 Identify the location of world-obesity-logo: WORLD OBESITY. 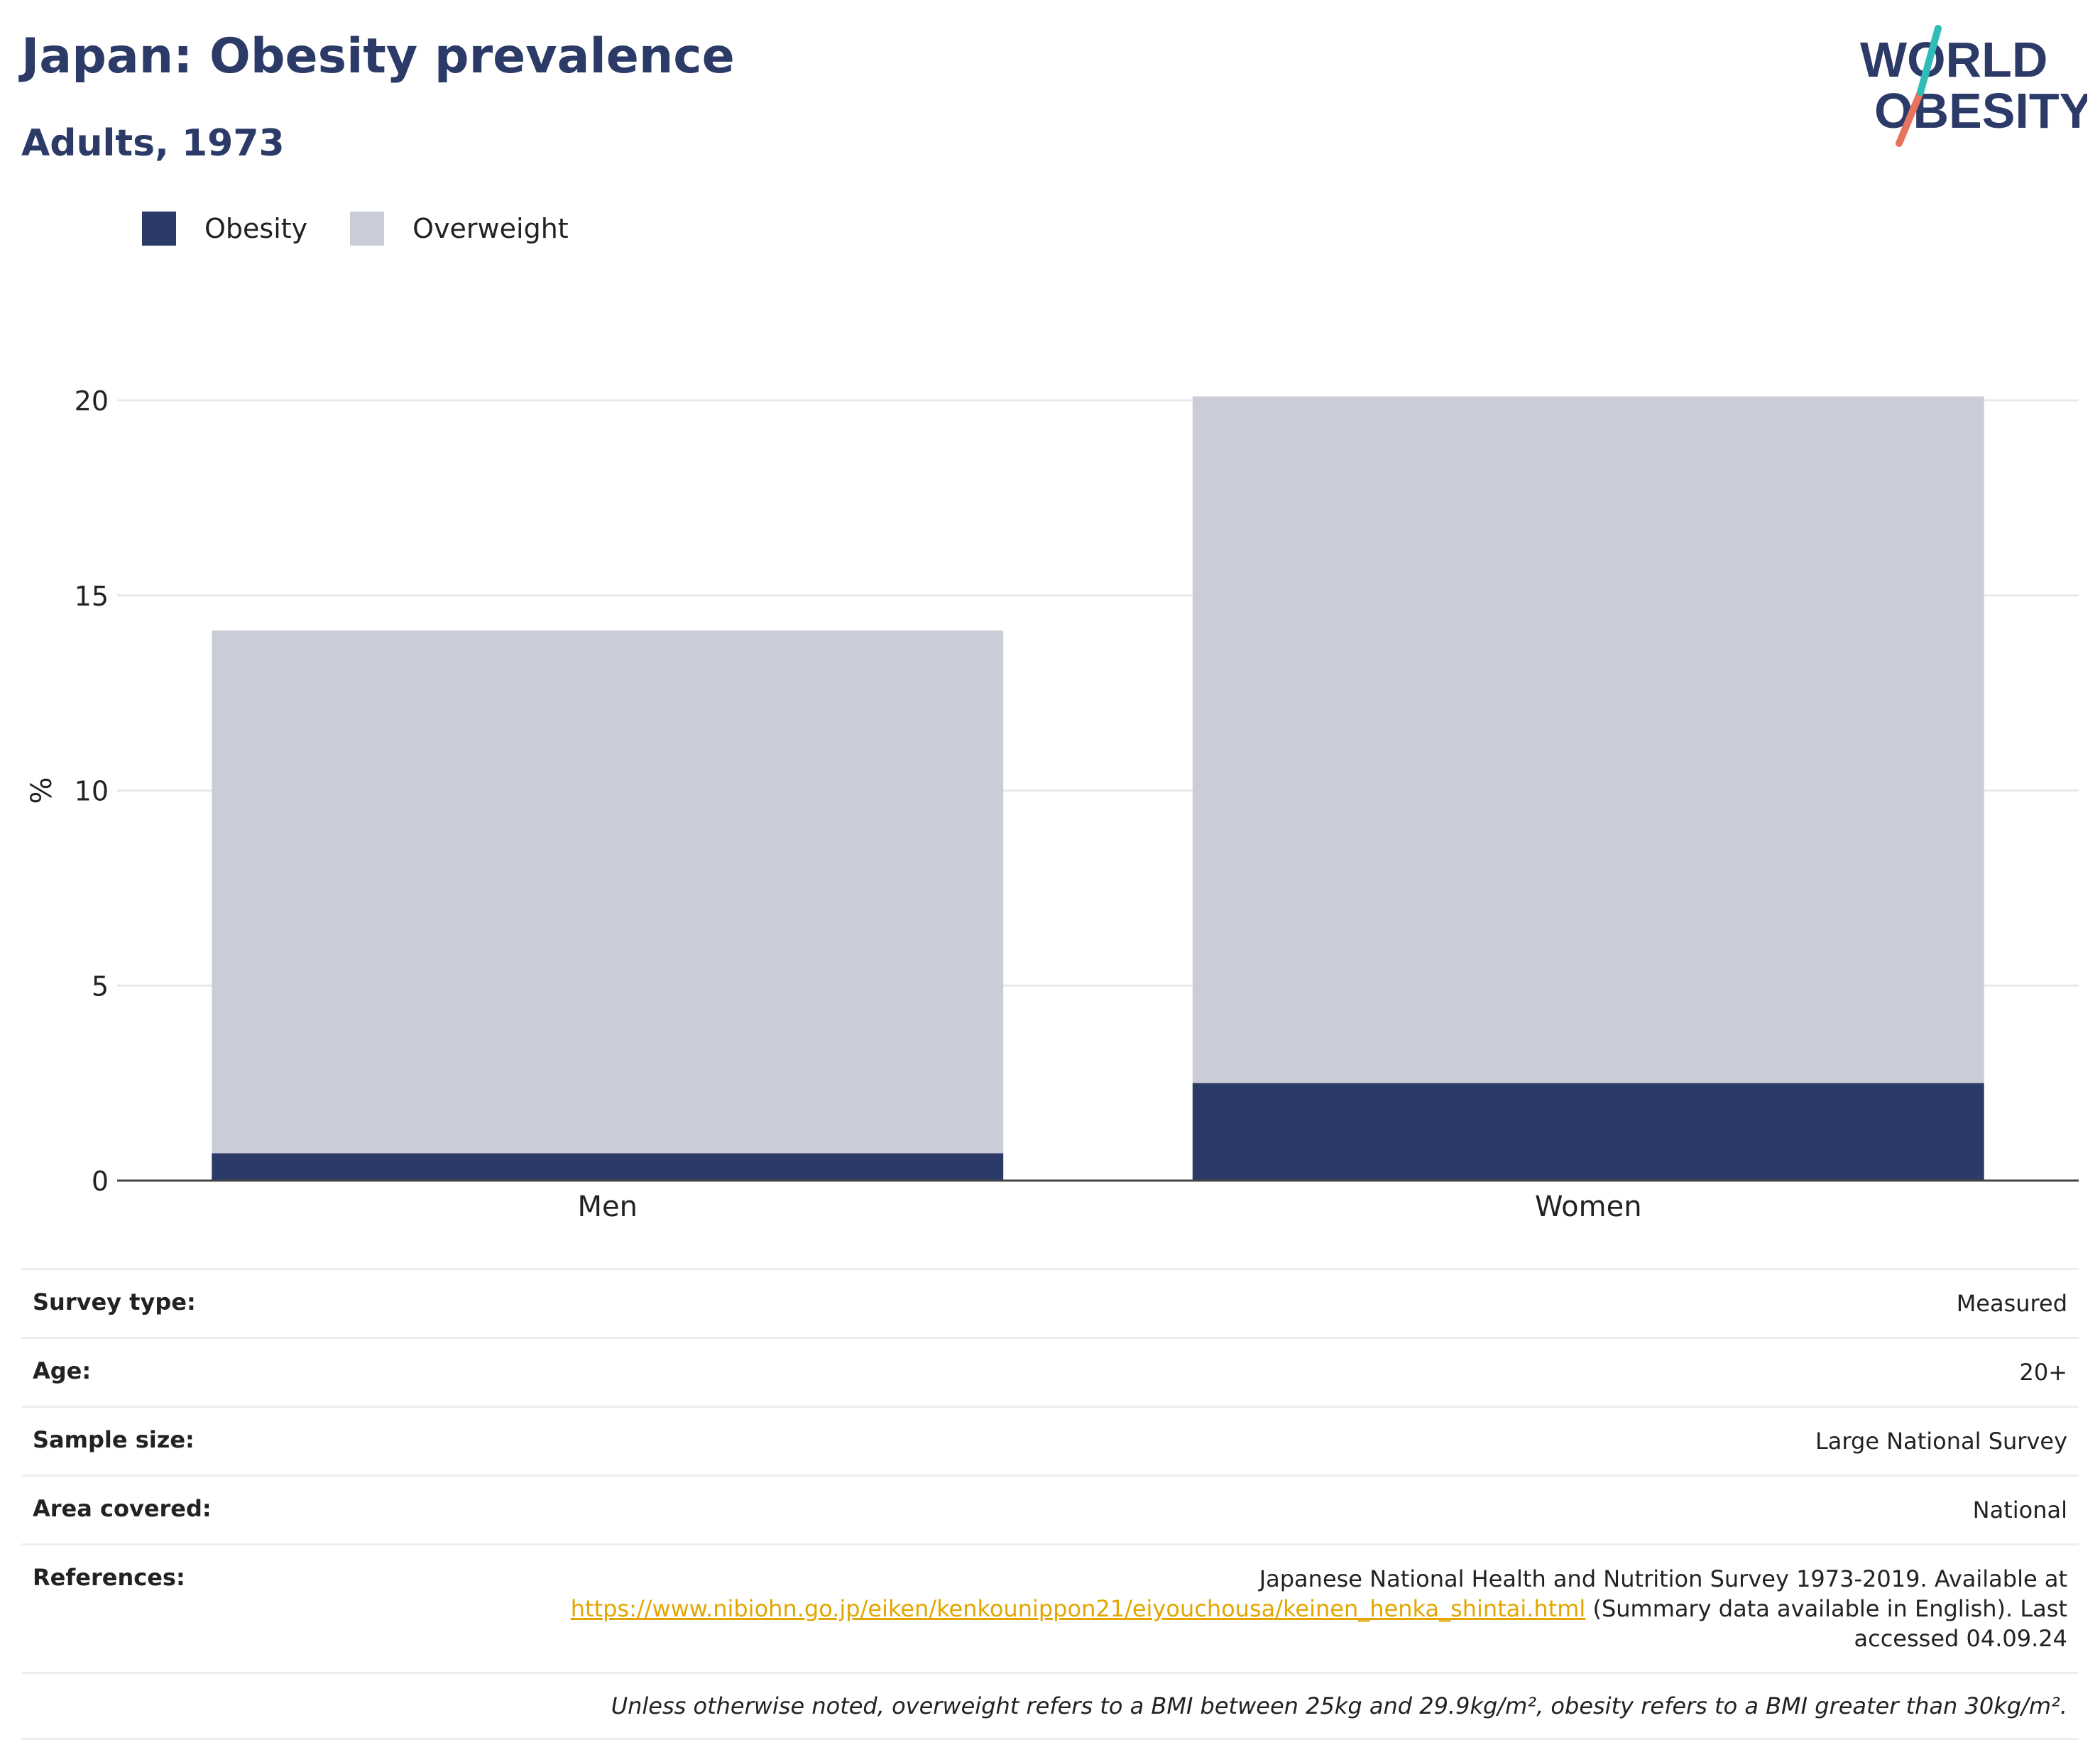
(1973, 86).